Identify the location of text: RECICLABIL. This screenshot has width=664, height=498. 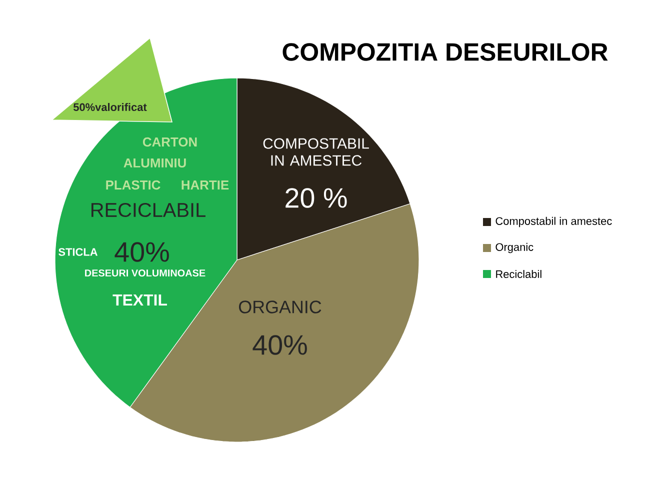
(149, 210).